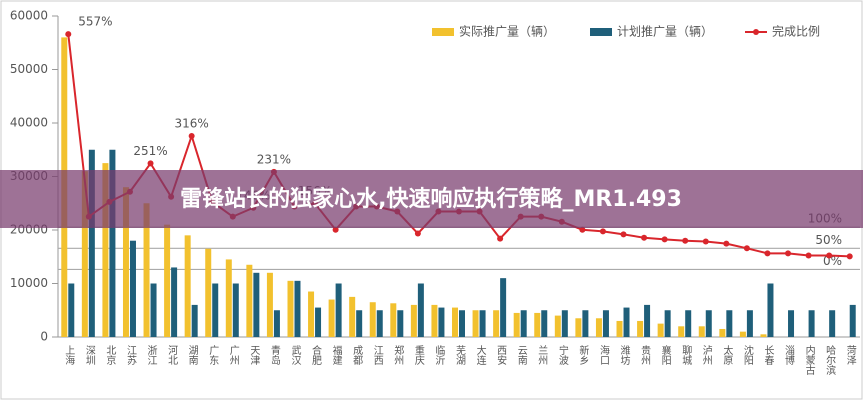 The width and height of the screenshot is (863, 400). What do you see at coordinates (295, 355) in the screenshot?
I see `x-tick-label: 武汉` at bounding box center [295, 355].